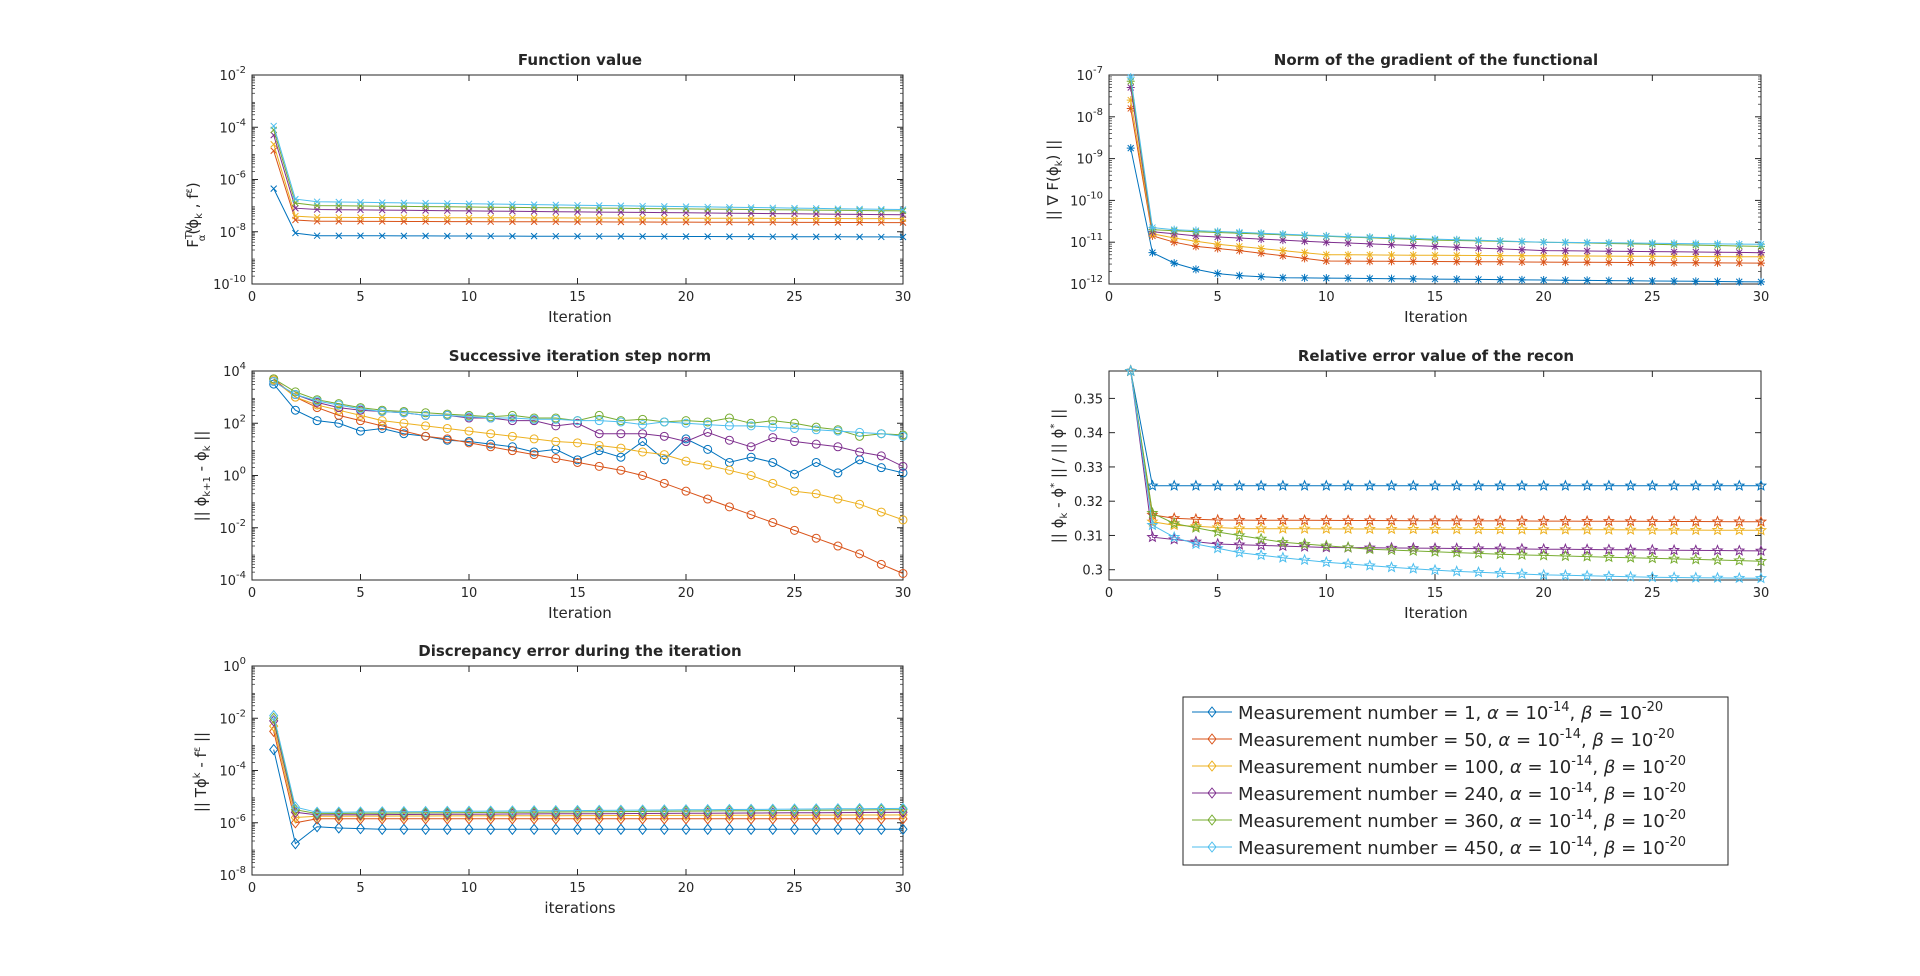  I want to click on x-tick-label: 0, so click(252, 888).